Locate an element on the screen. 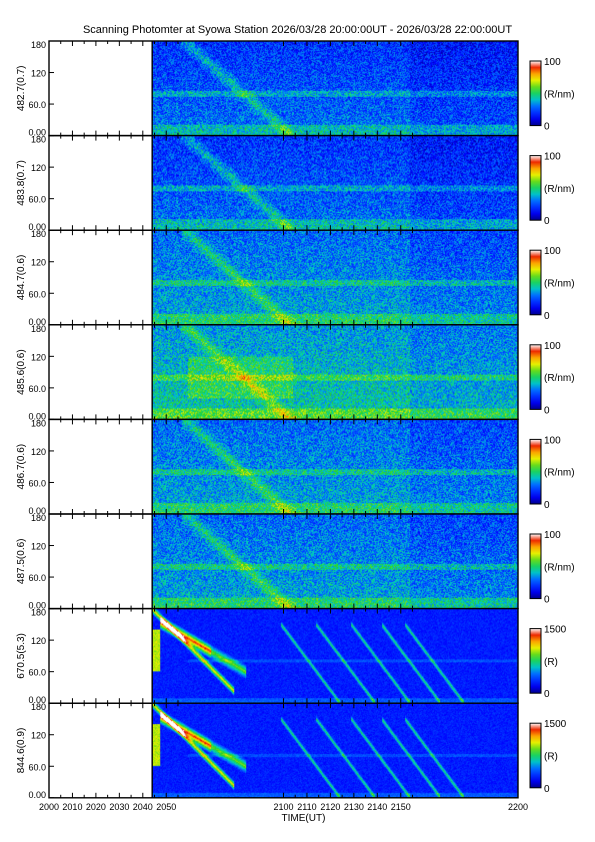 Image resolution: width=595 pixels, height=842 pixels. panel-6: 0.00 60.0 120 180 487.5(0.6) 100 (R/nm) 0 is located at coordinates (295, 562).